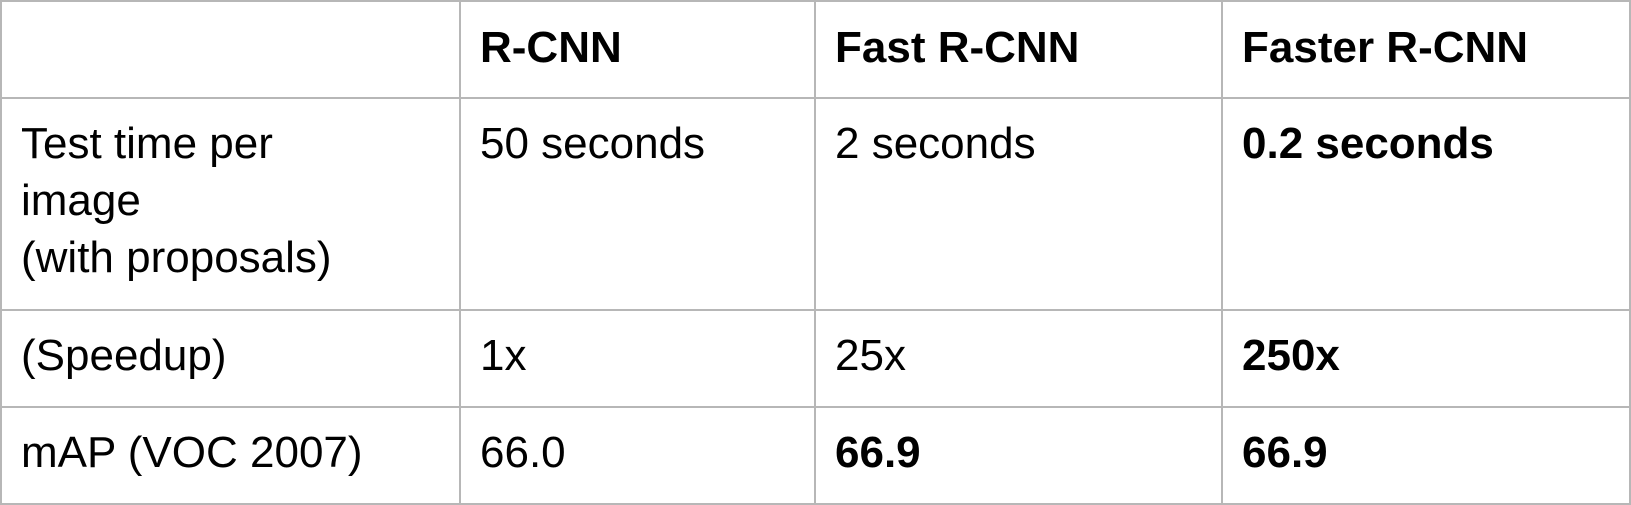 The image size is (1631, 505). Describe the element at coordinates (1018, 358) in the screenshot. I see `cell-speedup-fast-rcnn: 25x` at that location.